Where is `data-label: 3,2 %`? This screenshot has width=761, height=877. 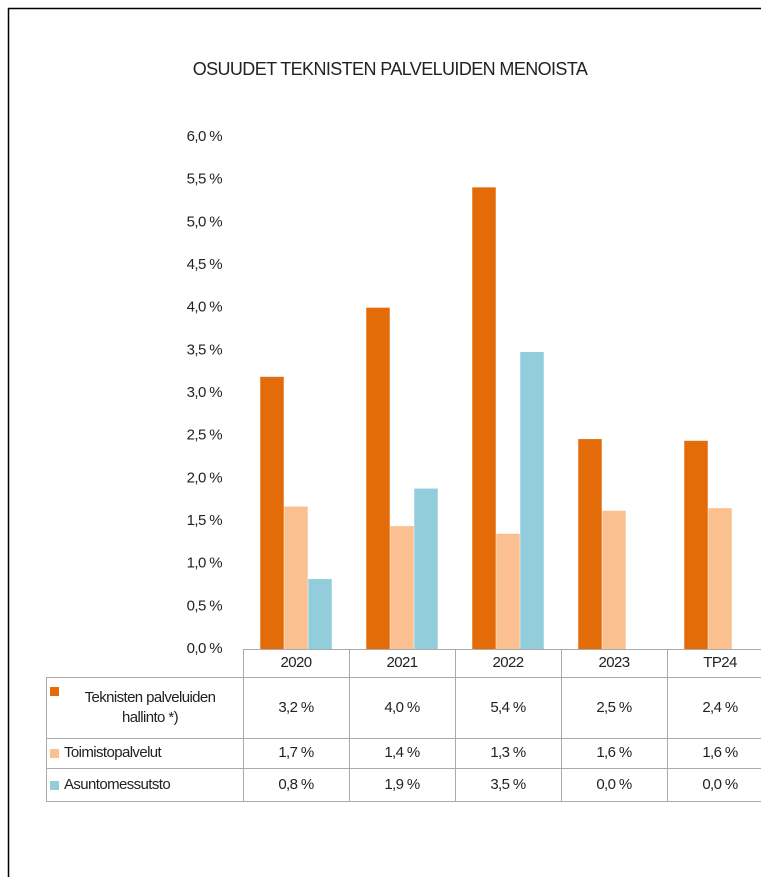 data-label: 3,2 % is located at coordinates (296, 707).